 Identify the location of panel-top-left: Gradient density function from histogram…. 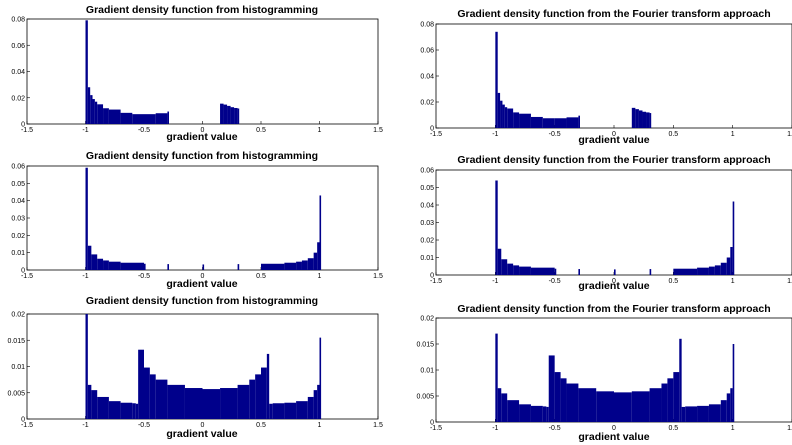
(197, 73).